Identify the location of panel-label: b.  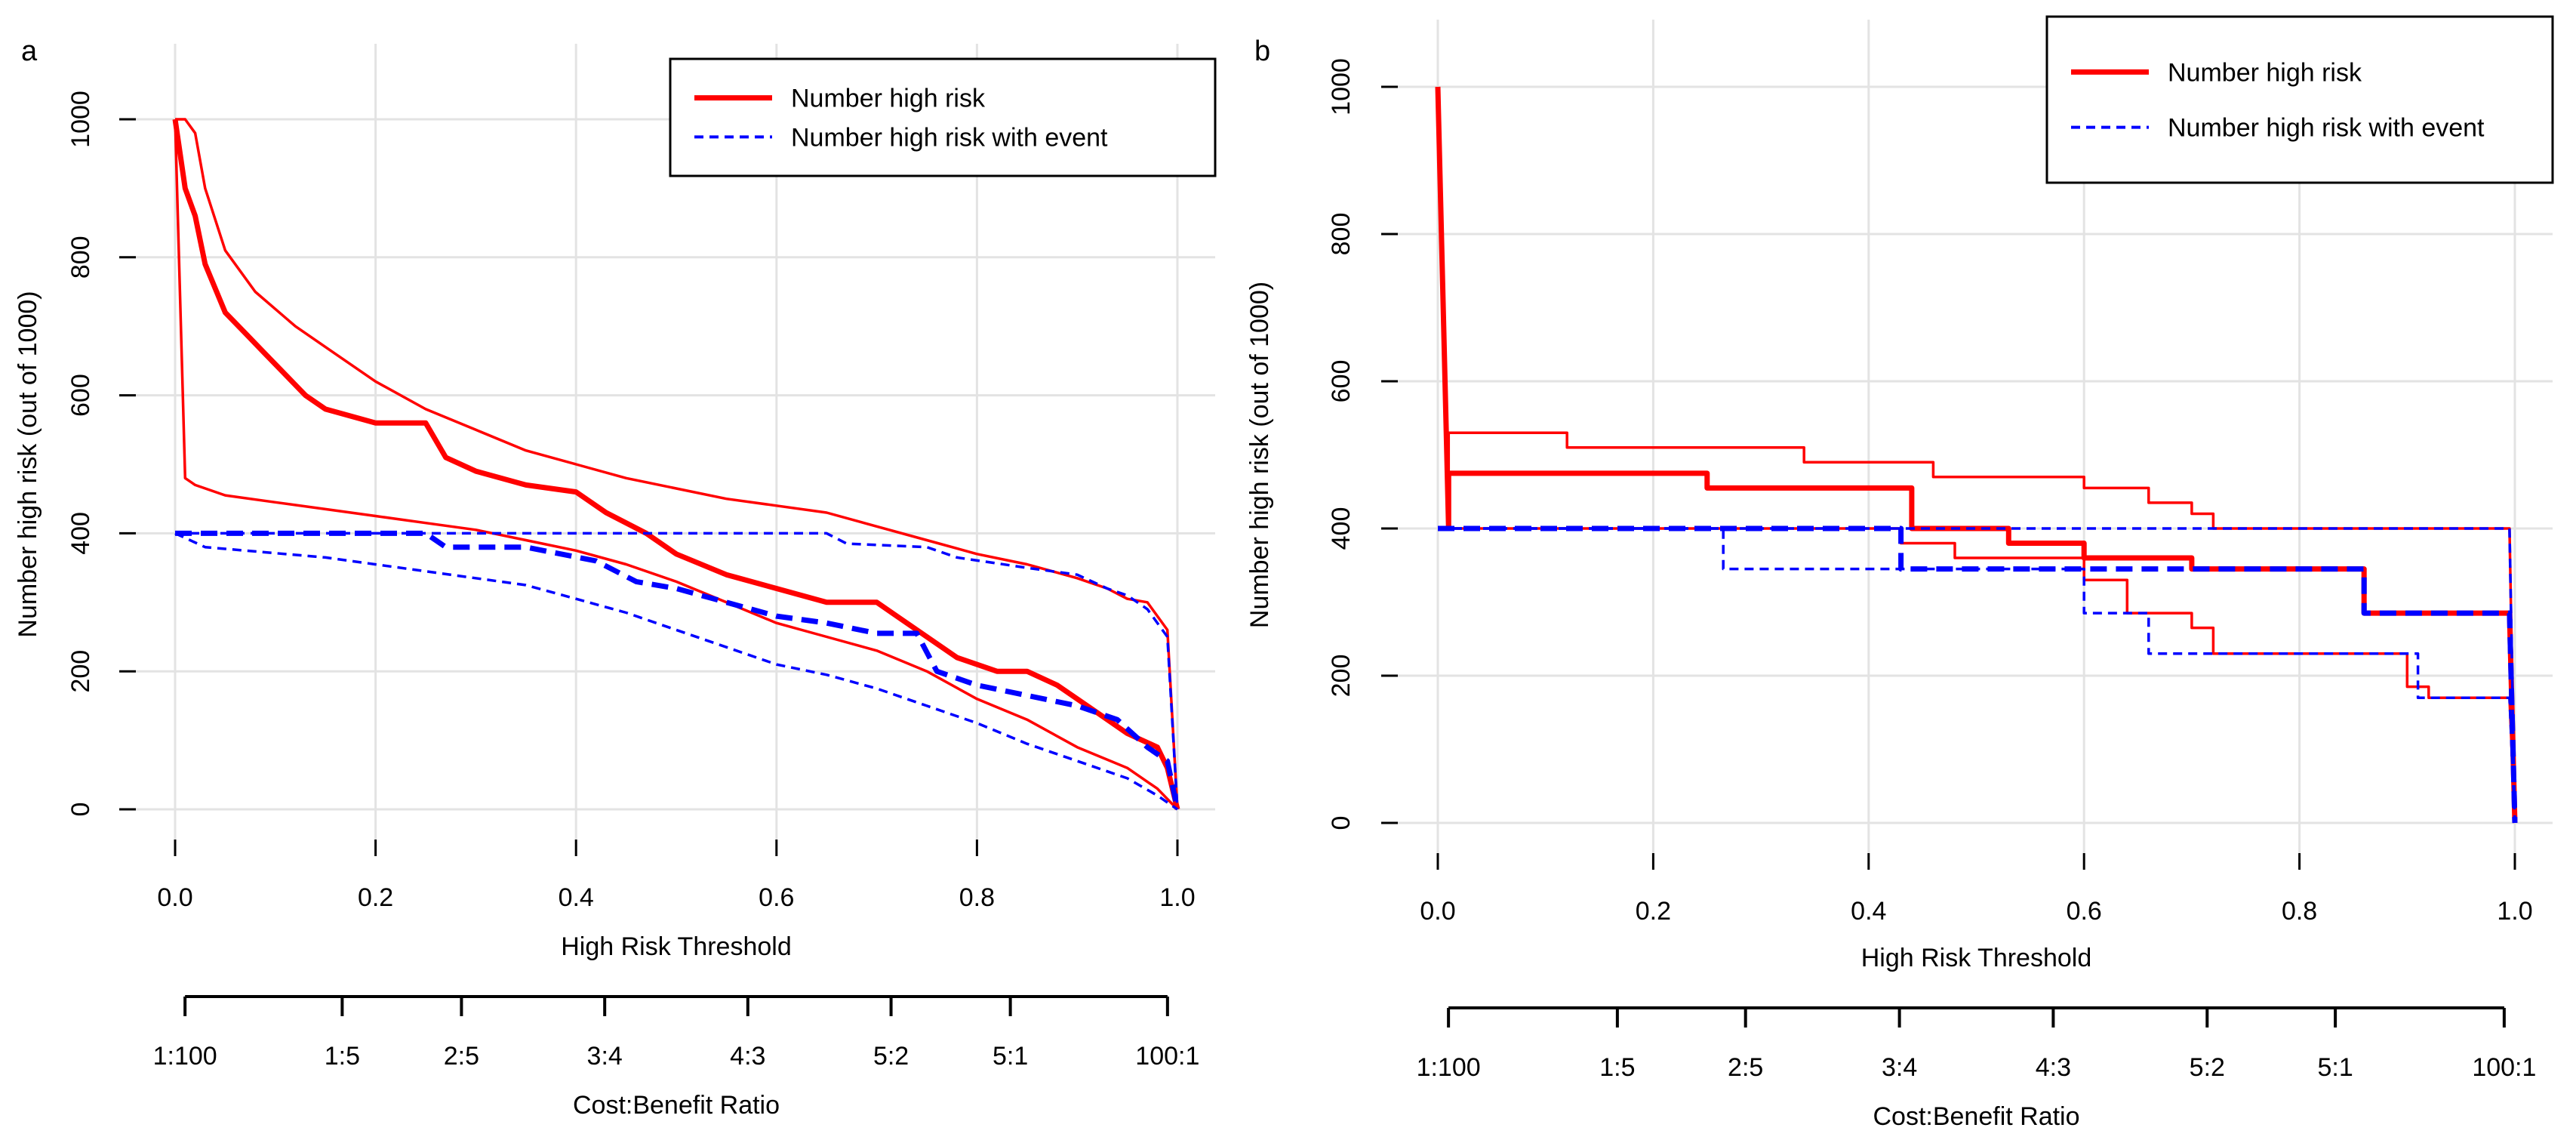
(1262, 51).